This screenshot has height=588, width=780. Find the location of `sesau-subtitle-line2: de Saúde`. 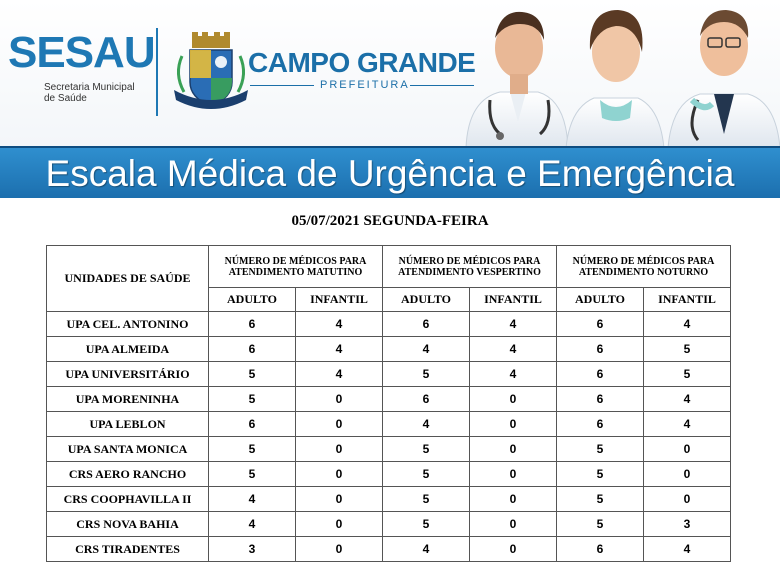

sesau-subtitle-line2: de Saúde is located at coordinates (65, 98).